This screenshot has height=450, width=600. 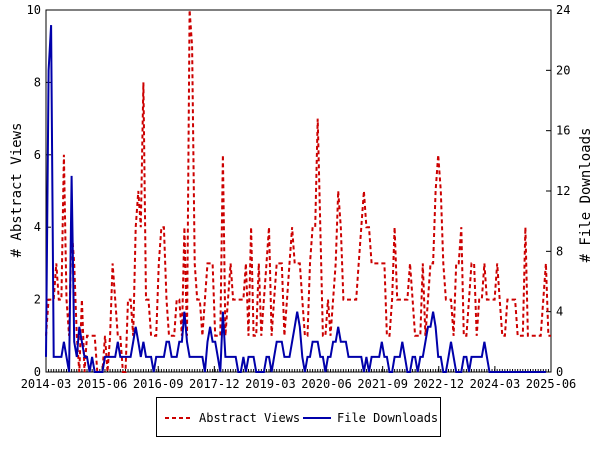 What do you see at coordinates (559, 312) in the screenshot?
I see `y-right-tick-label: 4` at bounding box center [559, 312].